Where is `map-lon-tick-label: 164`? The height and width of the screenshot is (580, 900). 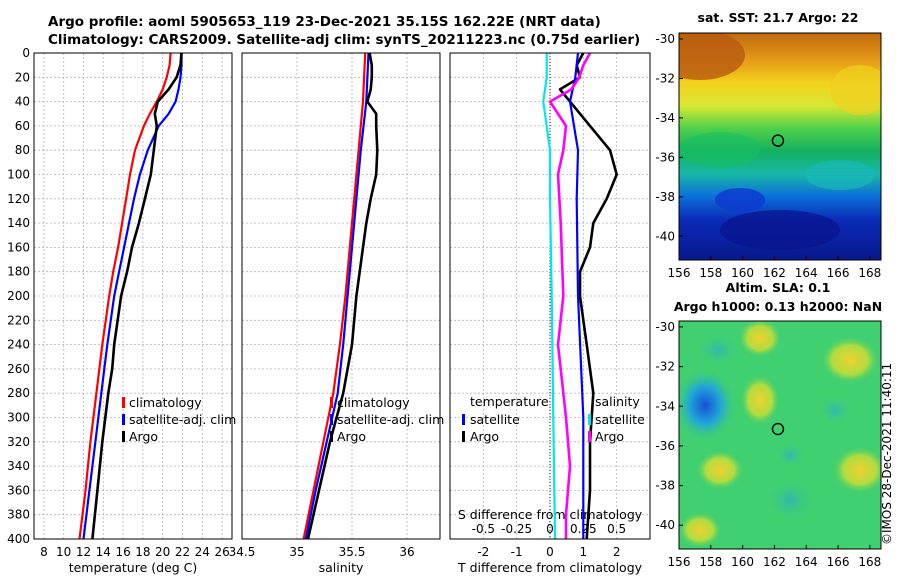 map-lon-tick-label: 164 is located at coordinates (806, 562).